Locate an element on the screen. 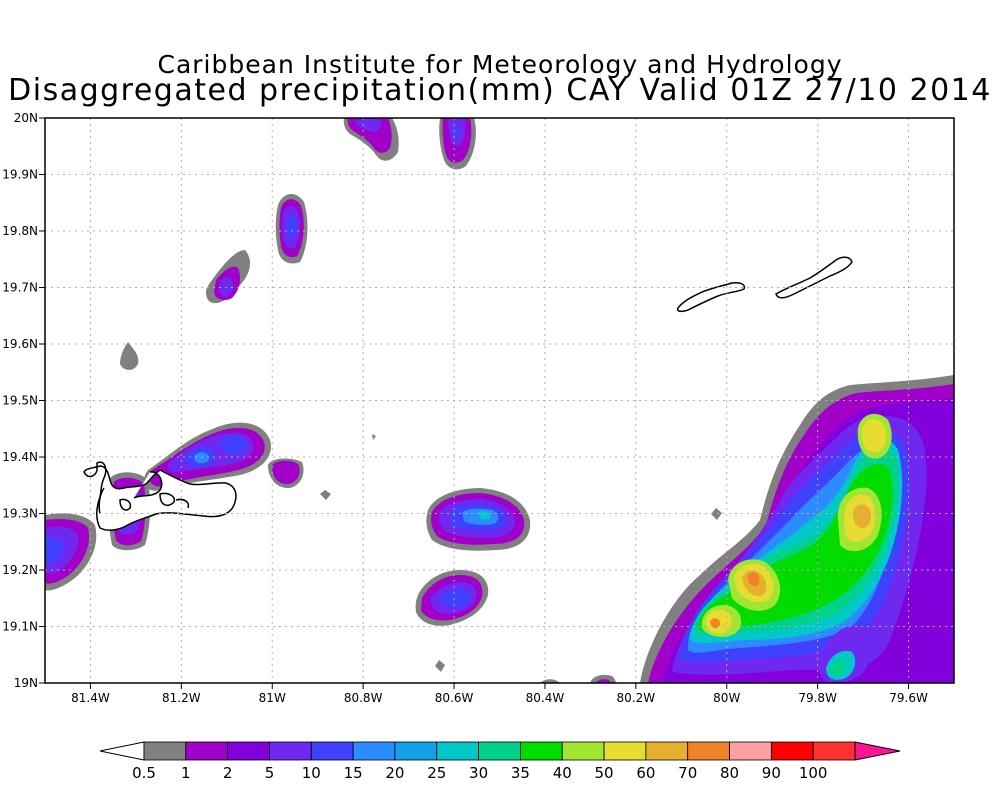 The height and width of the screenshot is (800, 1000). colorbar-label: 80 is located at coordinates (729, 773).